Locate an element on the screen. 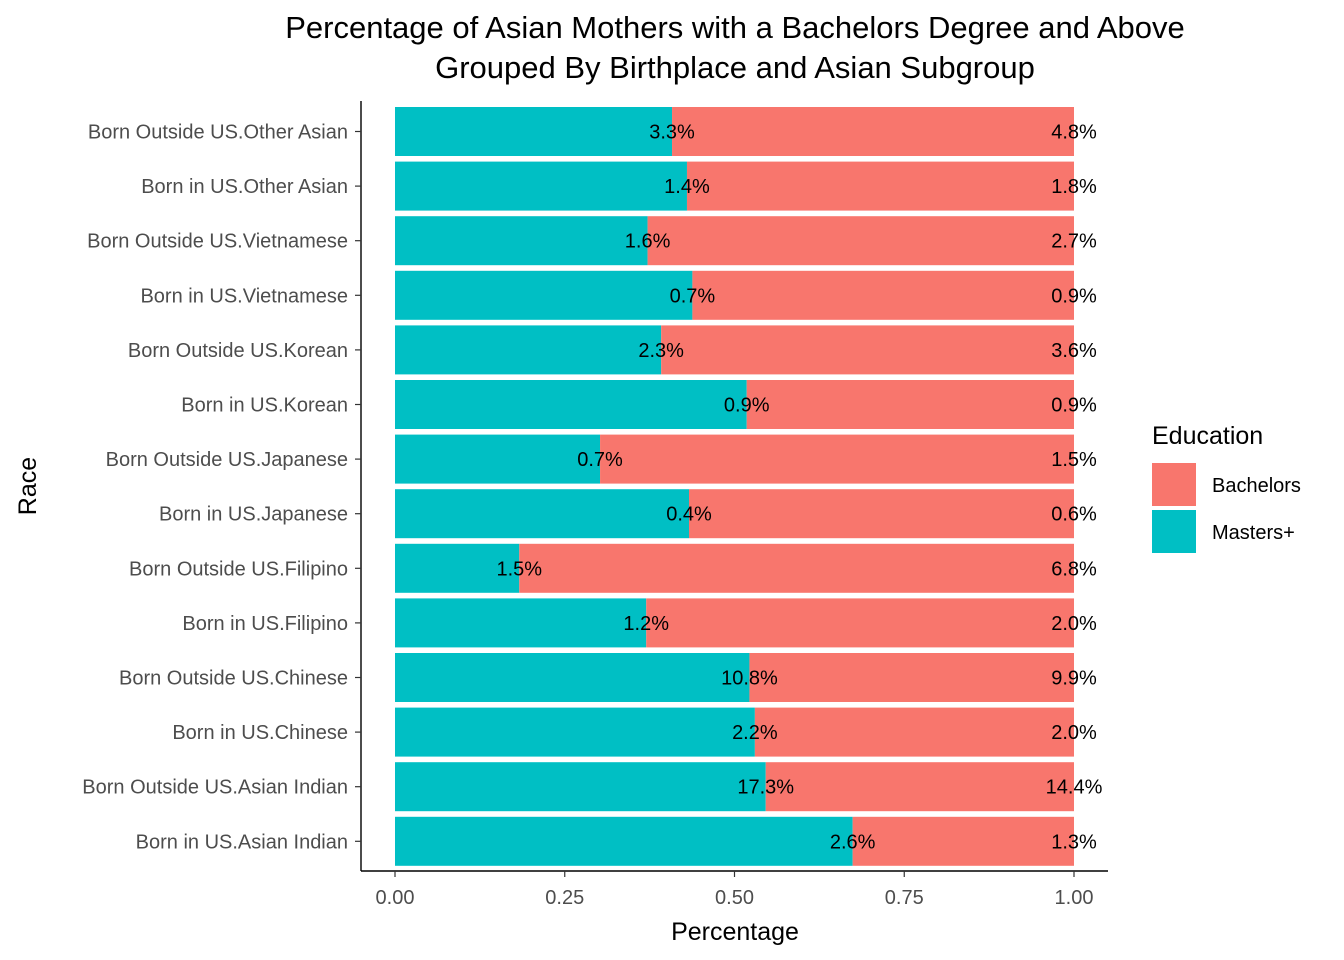 The height and width of the screenshot is (960, 1344). bar-label-masters: 10.8% is located at coordinates (749, 679).